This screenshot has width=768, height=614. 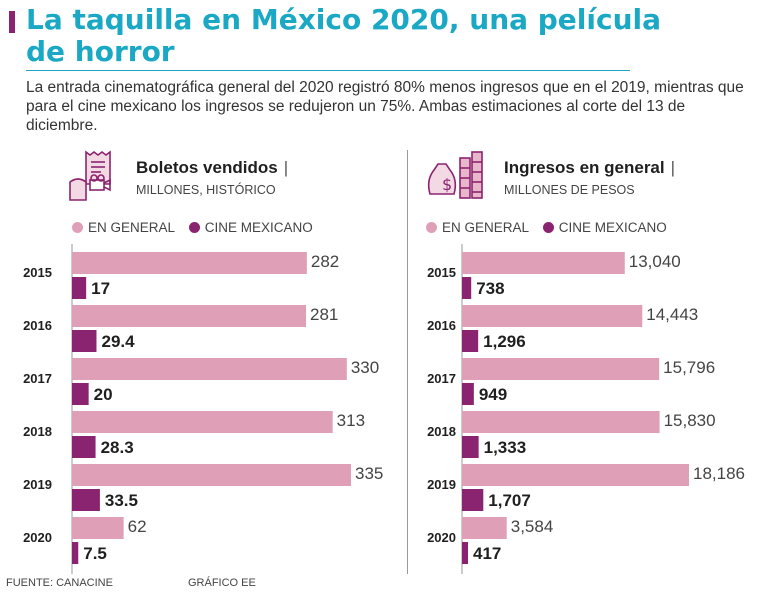 I want to click on bar-mexicano-label: 1,333, so click(x=505, y=447).